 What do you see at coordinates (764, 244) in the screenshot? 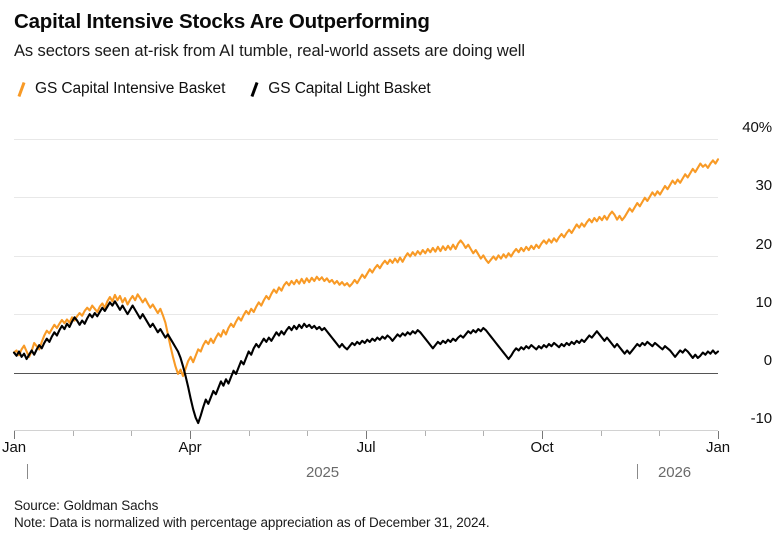
I see `y-tick-20: 20` at bounding box center [764, 244].